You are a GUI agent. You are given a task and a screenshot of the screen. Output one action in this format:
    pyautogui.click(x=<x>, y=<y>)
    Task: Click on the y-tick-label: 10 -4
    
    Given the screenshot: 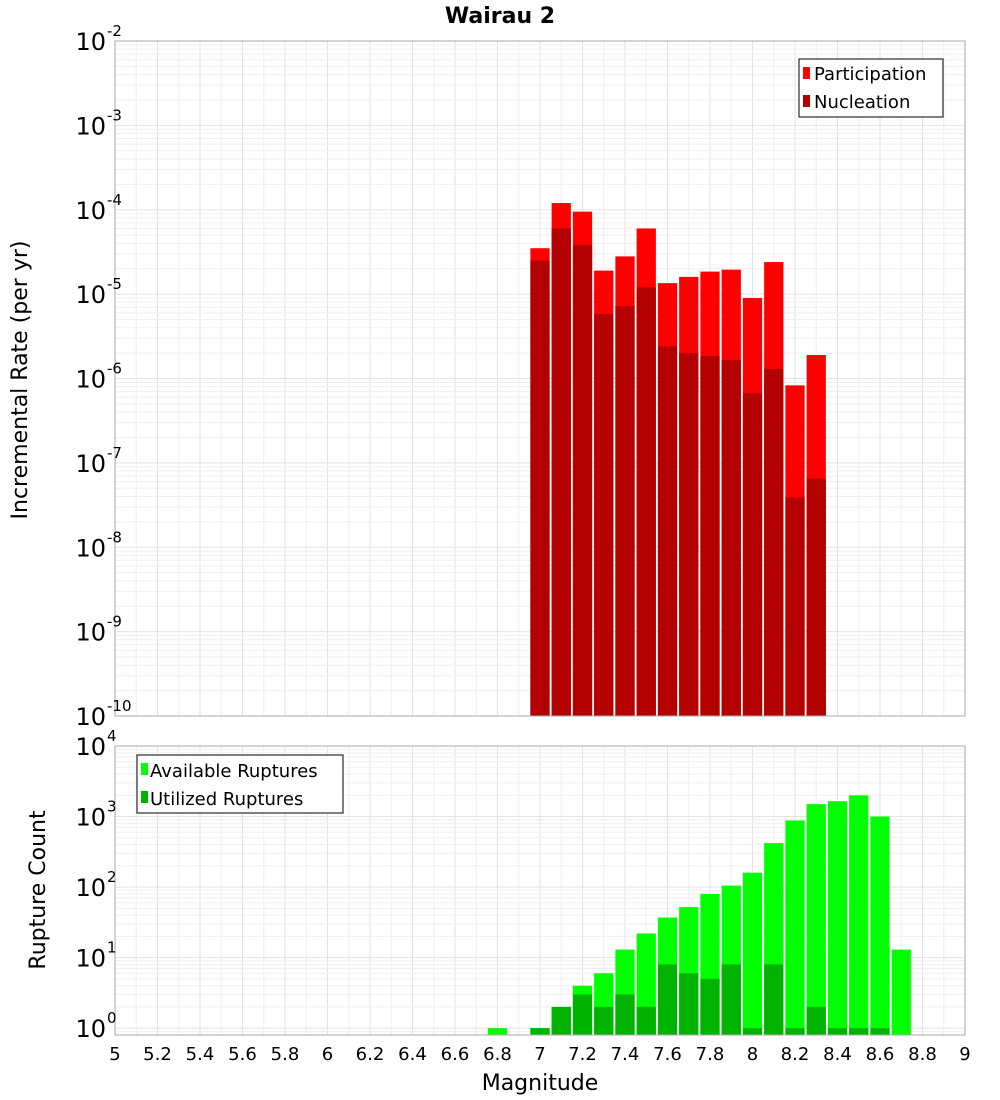 What is the action you would take?
    pyautogui.click(x=98, y=208)
    